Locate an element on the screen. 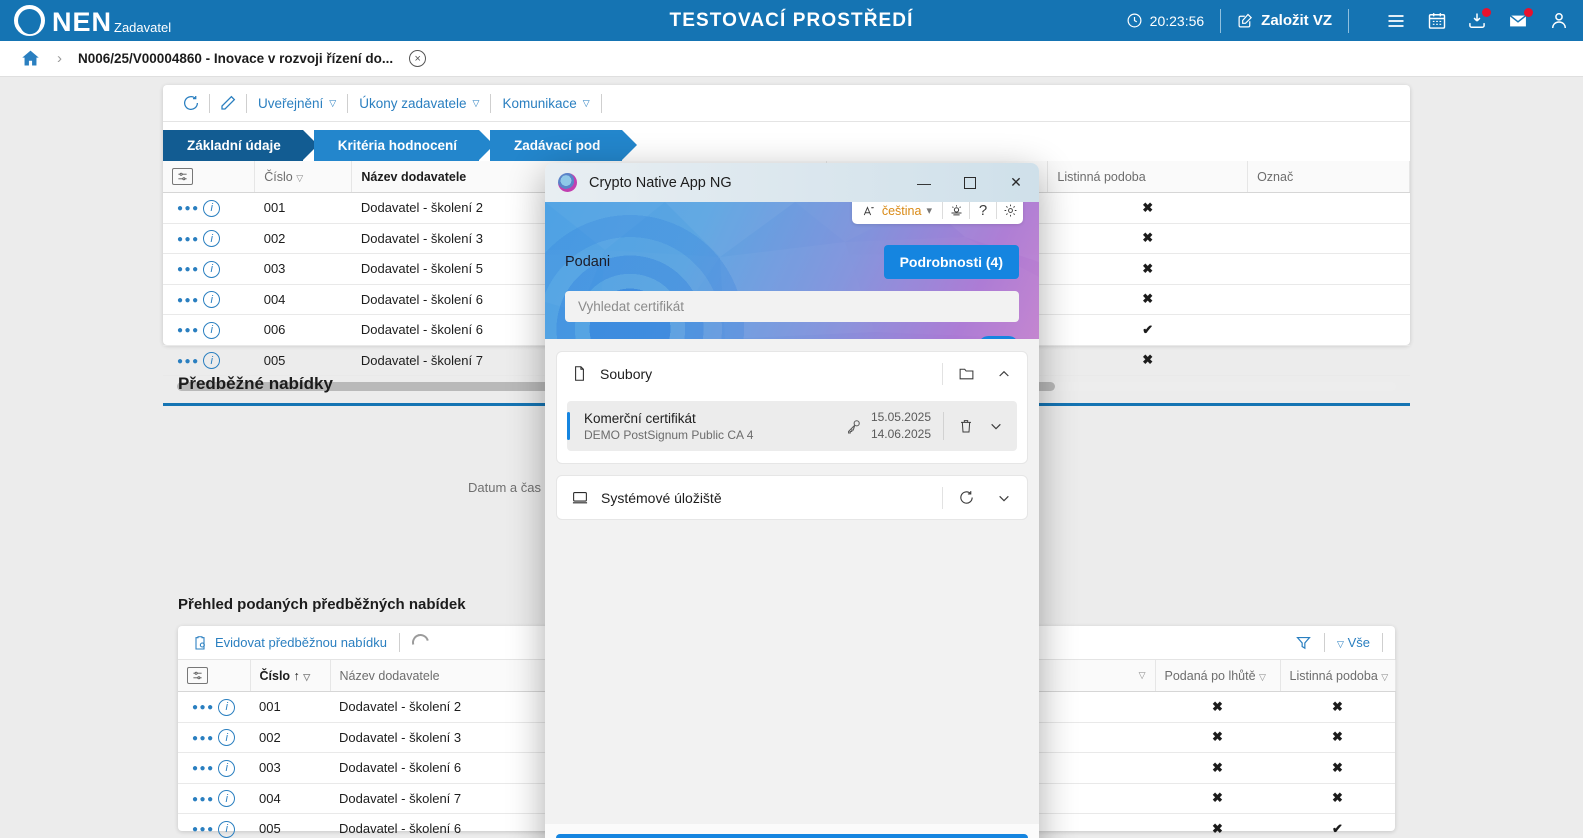 This screenshot has width=1583, height=838. column-settings-bottom is located at coordinates (214, 676).